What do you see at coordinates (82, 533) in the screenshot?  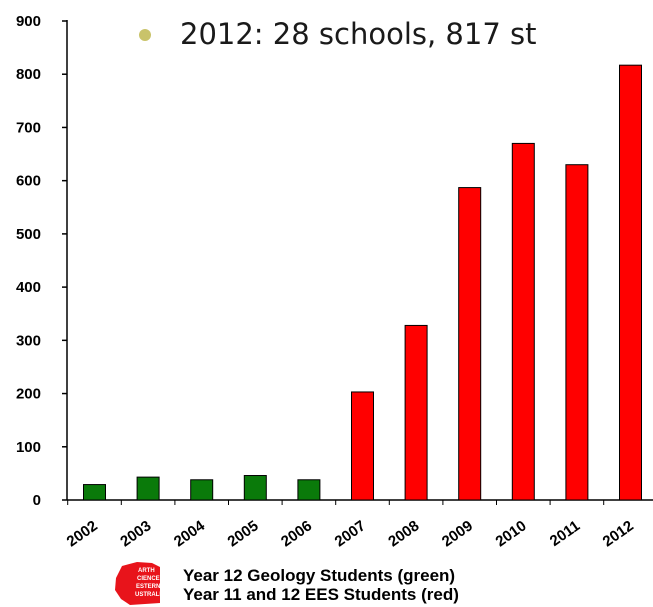 I see `x-tick-label: 2002` at bounding box center [82, 533].